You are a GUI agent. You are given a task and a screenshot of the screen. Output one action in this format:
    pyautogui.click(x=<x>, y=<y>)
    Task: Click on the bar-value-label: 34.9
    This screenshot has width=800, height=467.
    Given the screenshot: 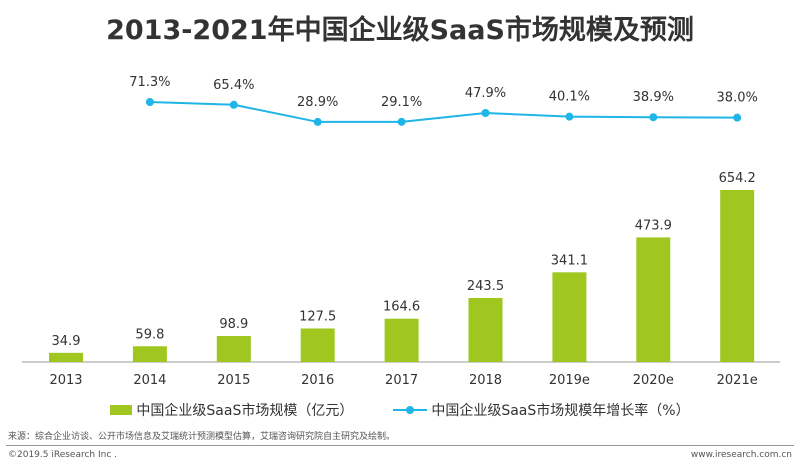 What is the action you would take?
    pyautogui.click(x=66, y=341)
    